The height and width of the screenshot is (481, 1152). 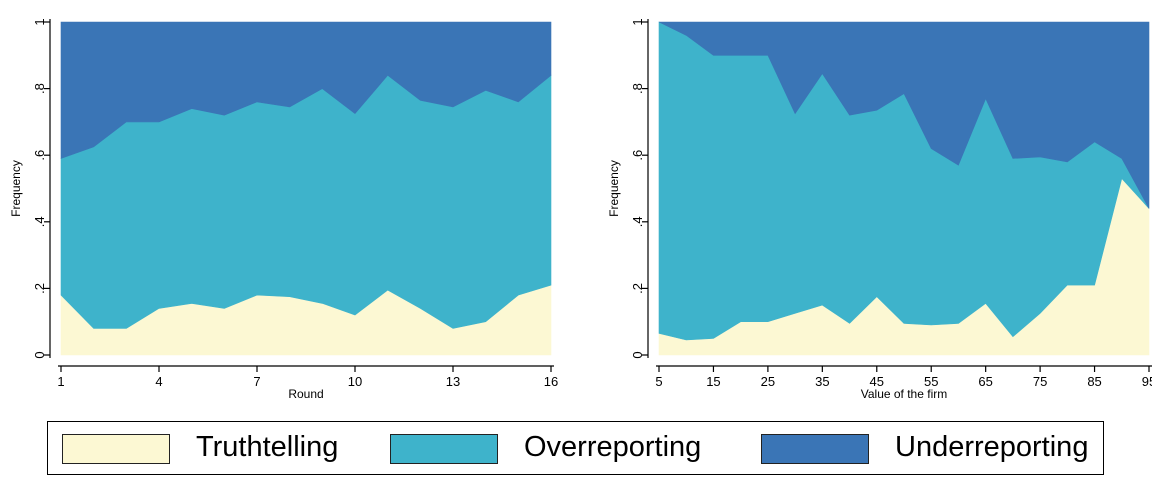 What do you see at coordinates (305, 394) in the screenshot?
I see `x-axis-title: Round` at bounding box center [305, 394].